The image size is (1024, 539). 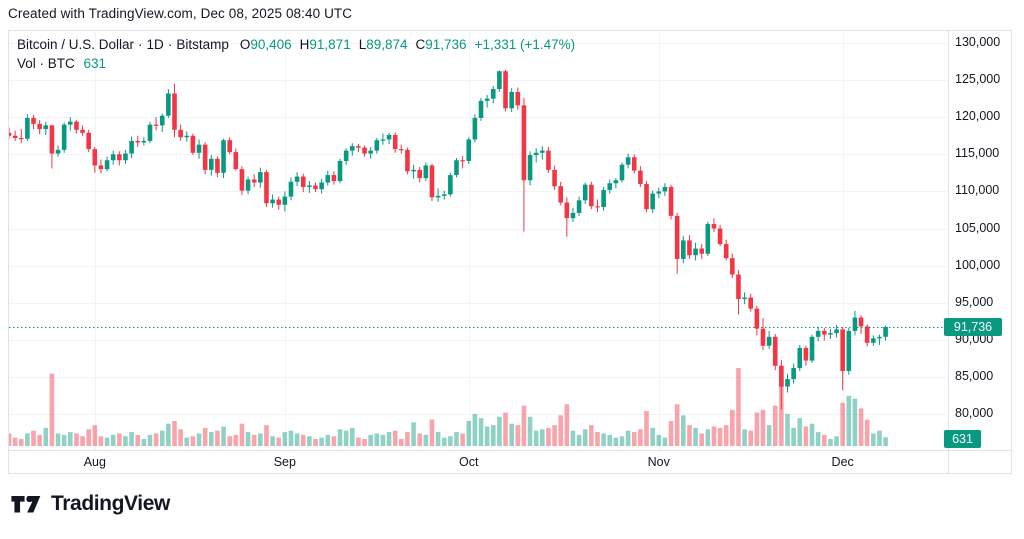 What do you see at coordinates (978, 227) in the screenshot?
I see `price-tick-label: 105,000` at bounding box center [978, 227].